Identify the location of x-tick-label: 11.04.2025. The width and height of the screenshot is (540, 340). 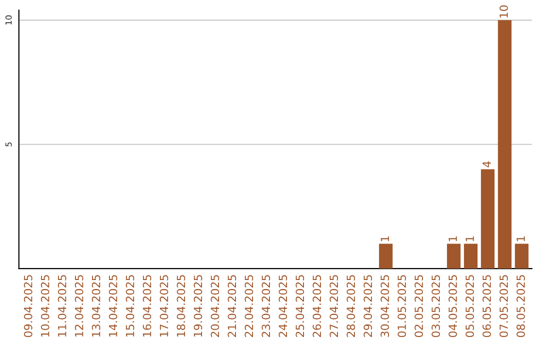
(62, 306).